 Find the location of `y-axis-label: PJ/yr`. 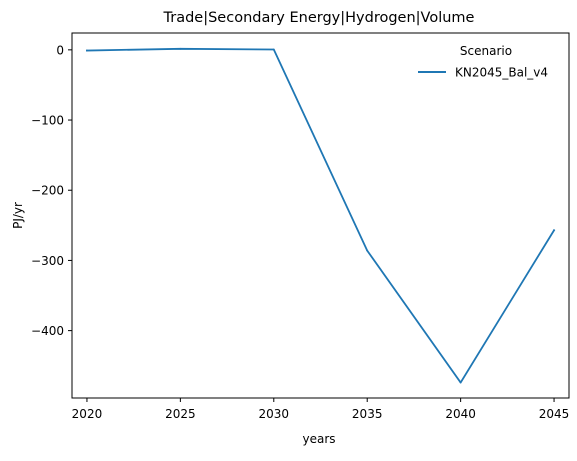

y-axis-label: PJ/yr is located at coordinates (18, 215).